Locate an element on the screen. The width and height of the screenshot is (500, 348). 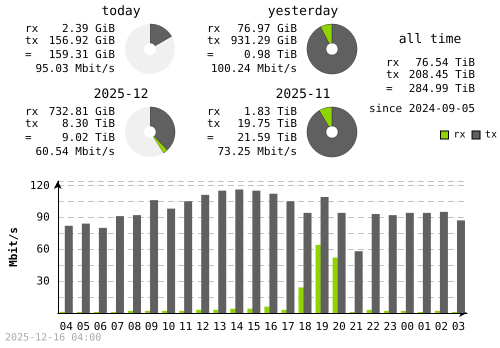
y-tick-label: 120 is located at coordinates (40, 185).